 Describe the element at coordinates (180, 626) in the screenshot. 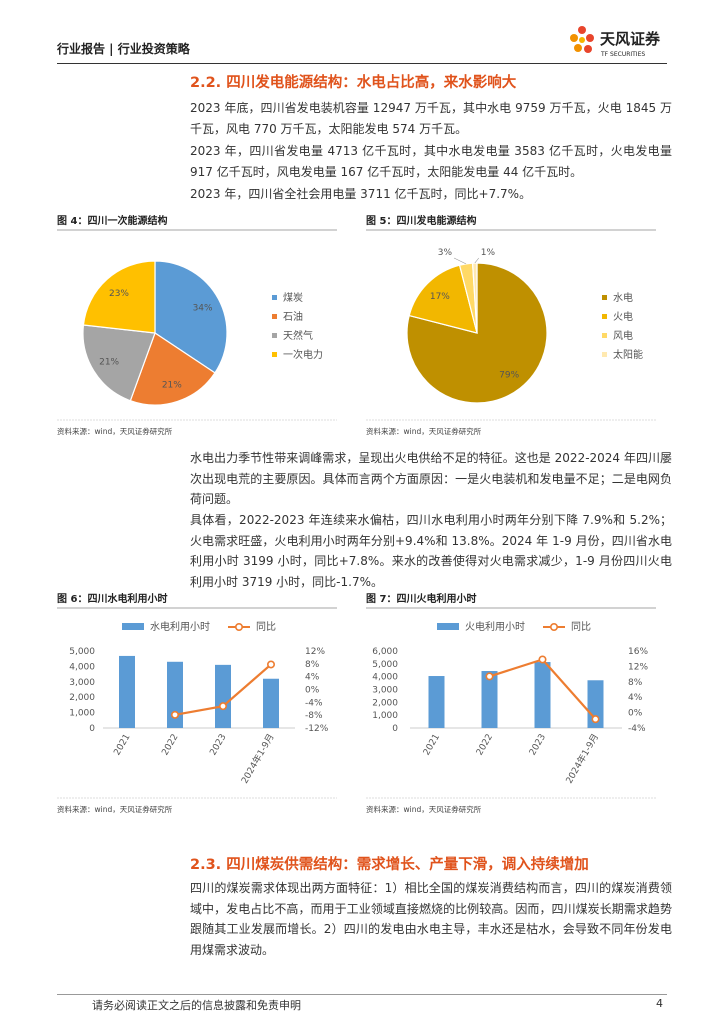

I see `legend-label: 水电利用小时` at that location.